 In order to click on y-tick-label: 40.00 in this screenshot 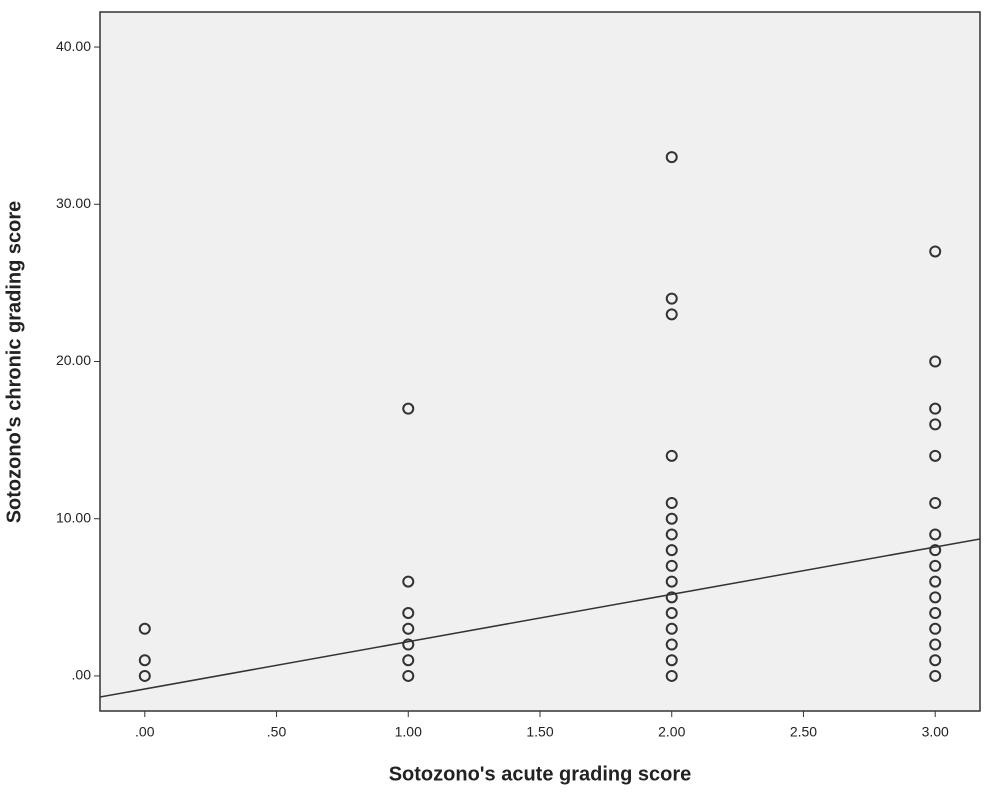, I will do `click(73, 46)`.